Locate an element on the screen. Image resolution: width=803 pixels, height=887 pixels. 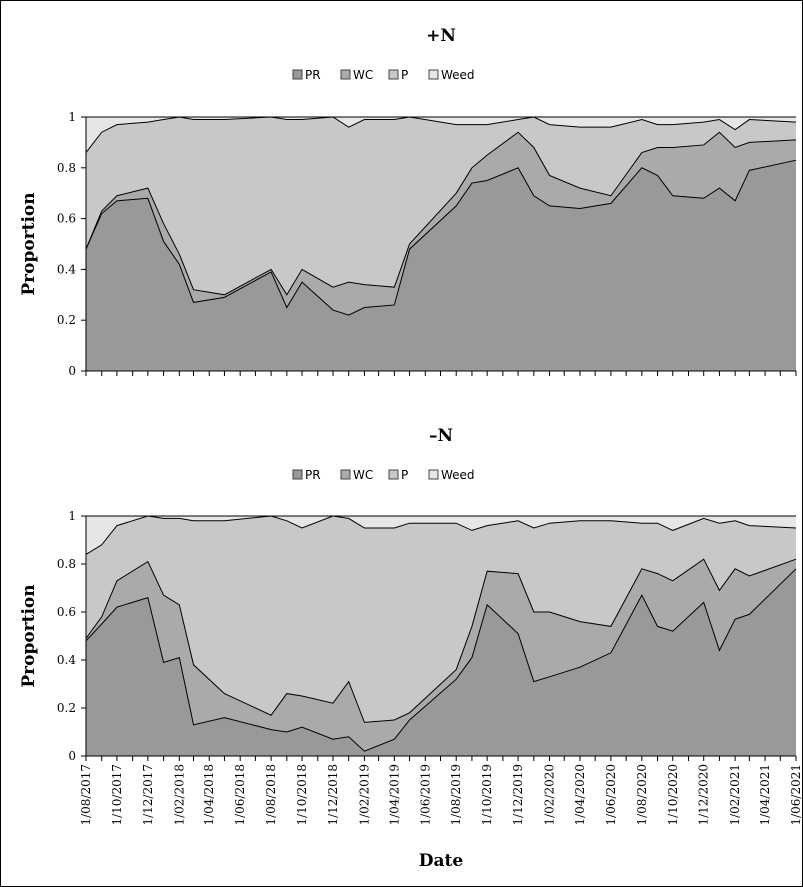
x-tick-label: 1/02/2019 is located at coordinates (364, 795).